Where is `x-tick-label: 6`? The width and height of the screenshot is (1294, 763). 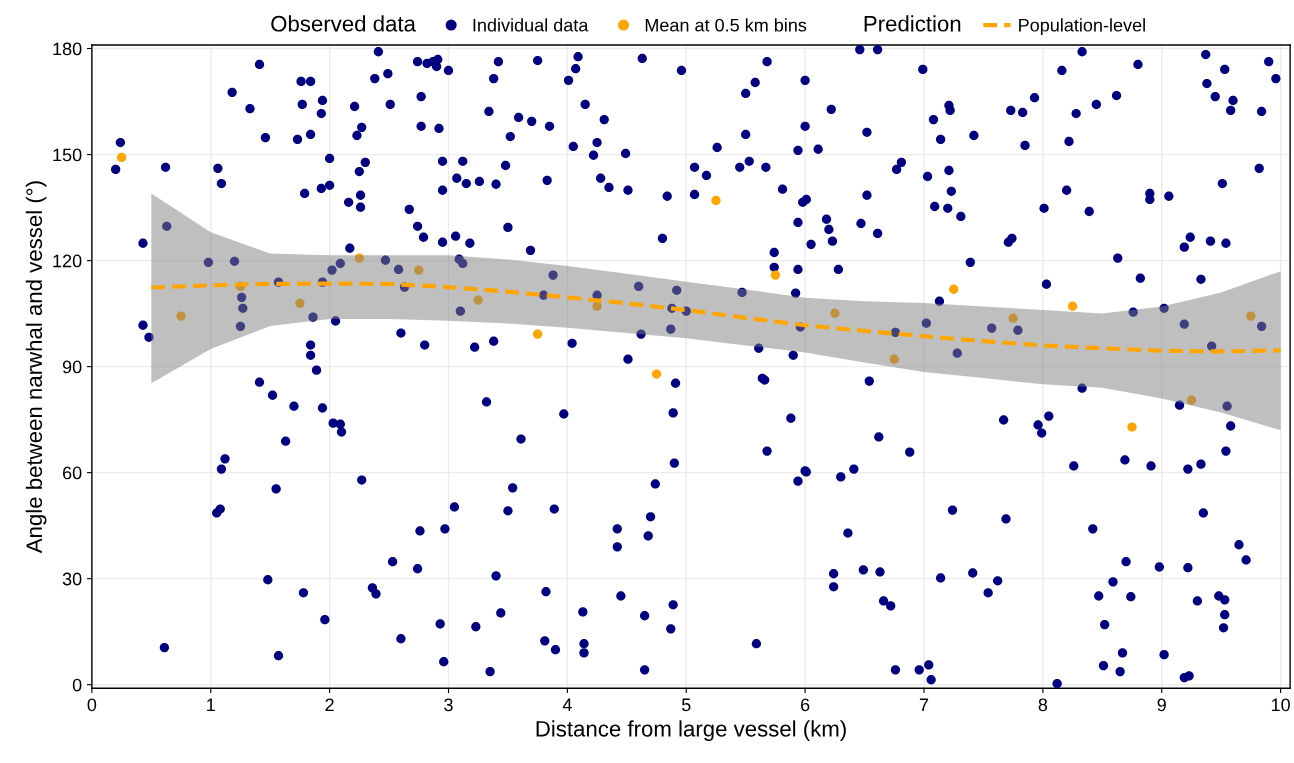
x-tick-label: 6 is located at coordinates (805, 705).